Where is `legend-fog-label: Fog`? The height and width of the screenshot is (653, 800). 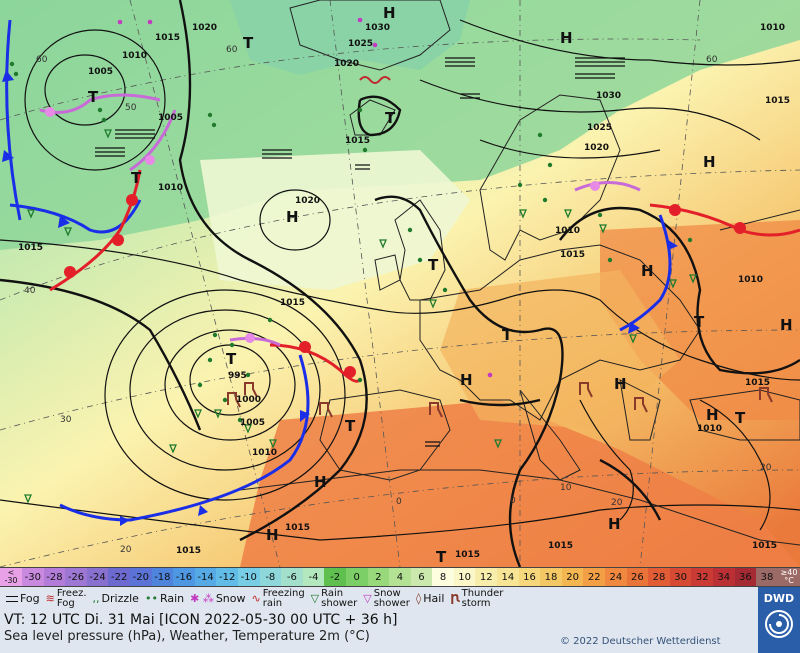
legend-fog-label: Fog is located at coordinates (30, 598).